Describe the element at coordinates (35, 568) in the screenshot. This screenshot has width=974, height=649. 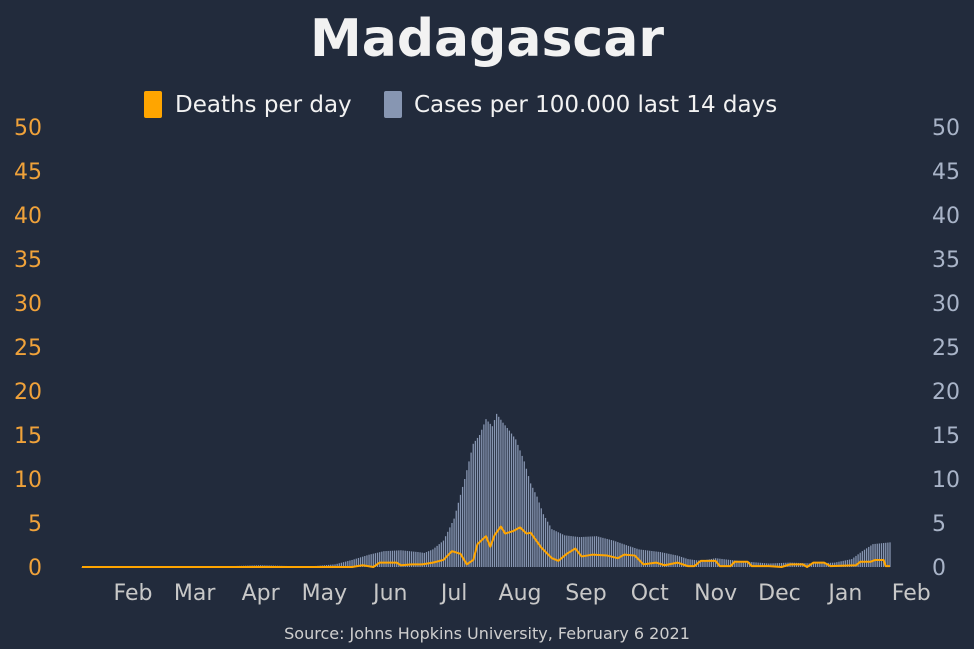
I see `left-y-tick-label: 0` at that location.